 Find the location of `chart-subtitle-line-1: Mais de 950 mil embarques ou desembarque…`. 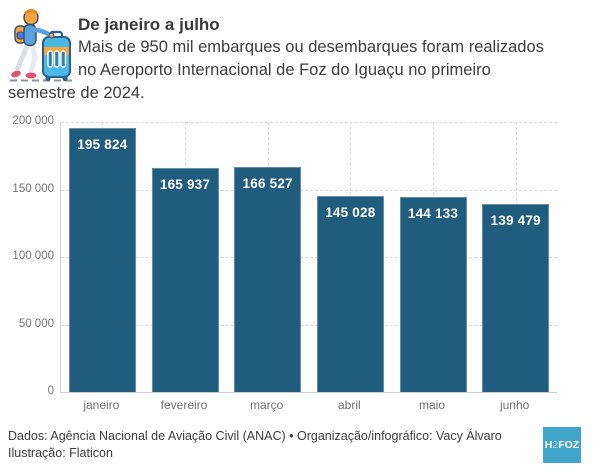

chart-subtitle-line-1: Mais de 950 mil embarques ou desembarque… is located at coordinates (311, 47).